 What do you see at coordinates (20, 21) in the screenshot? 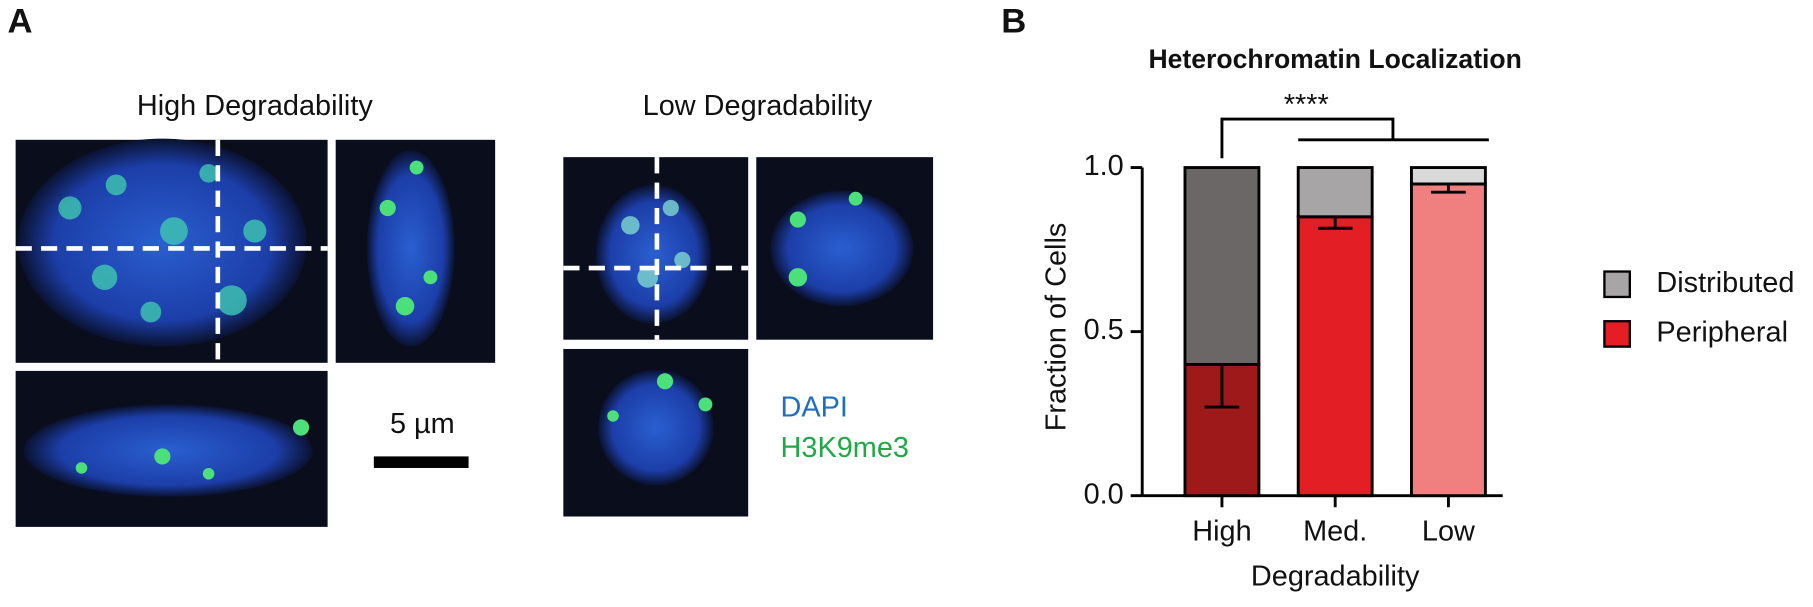
I see `panel-label: A` at bounding box center [20, 21].